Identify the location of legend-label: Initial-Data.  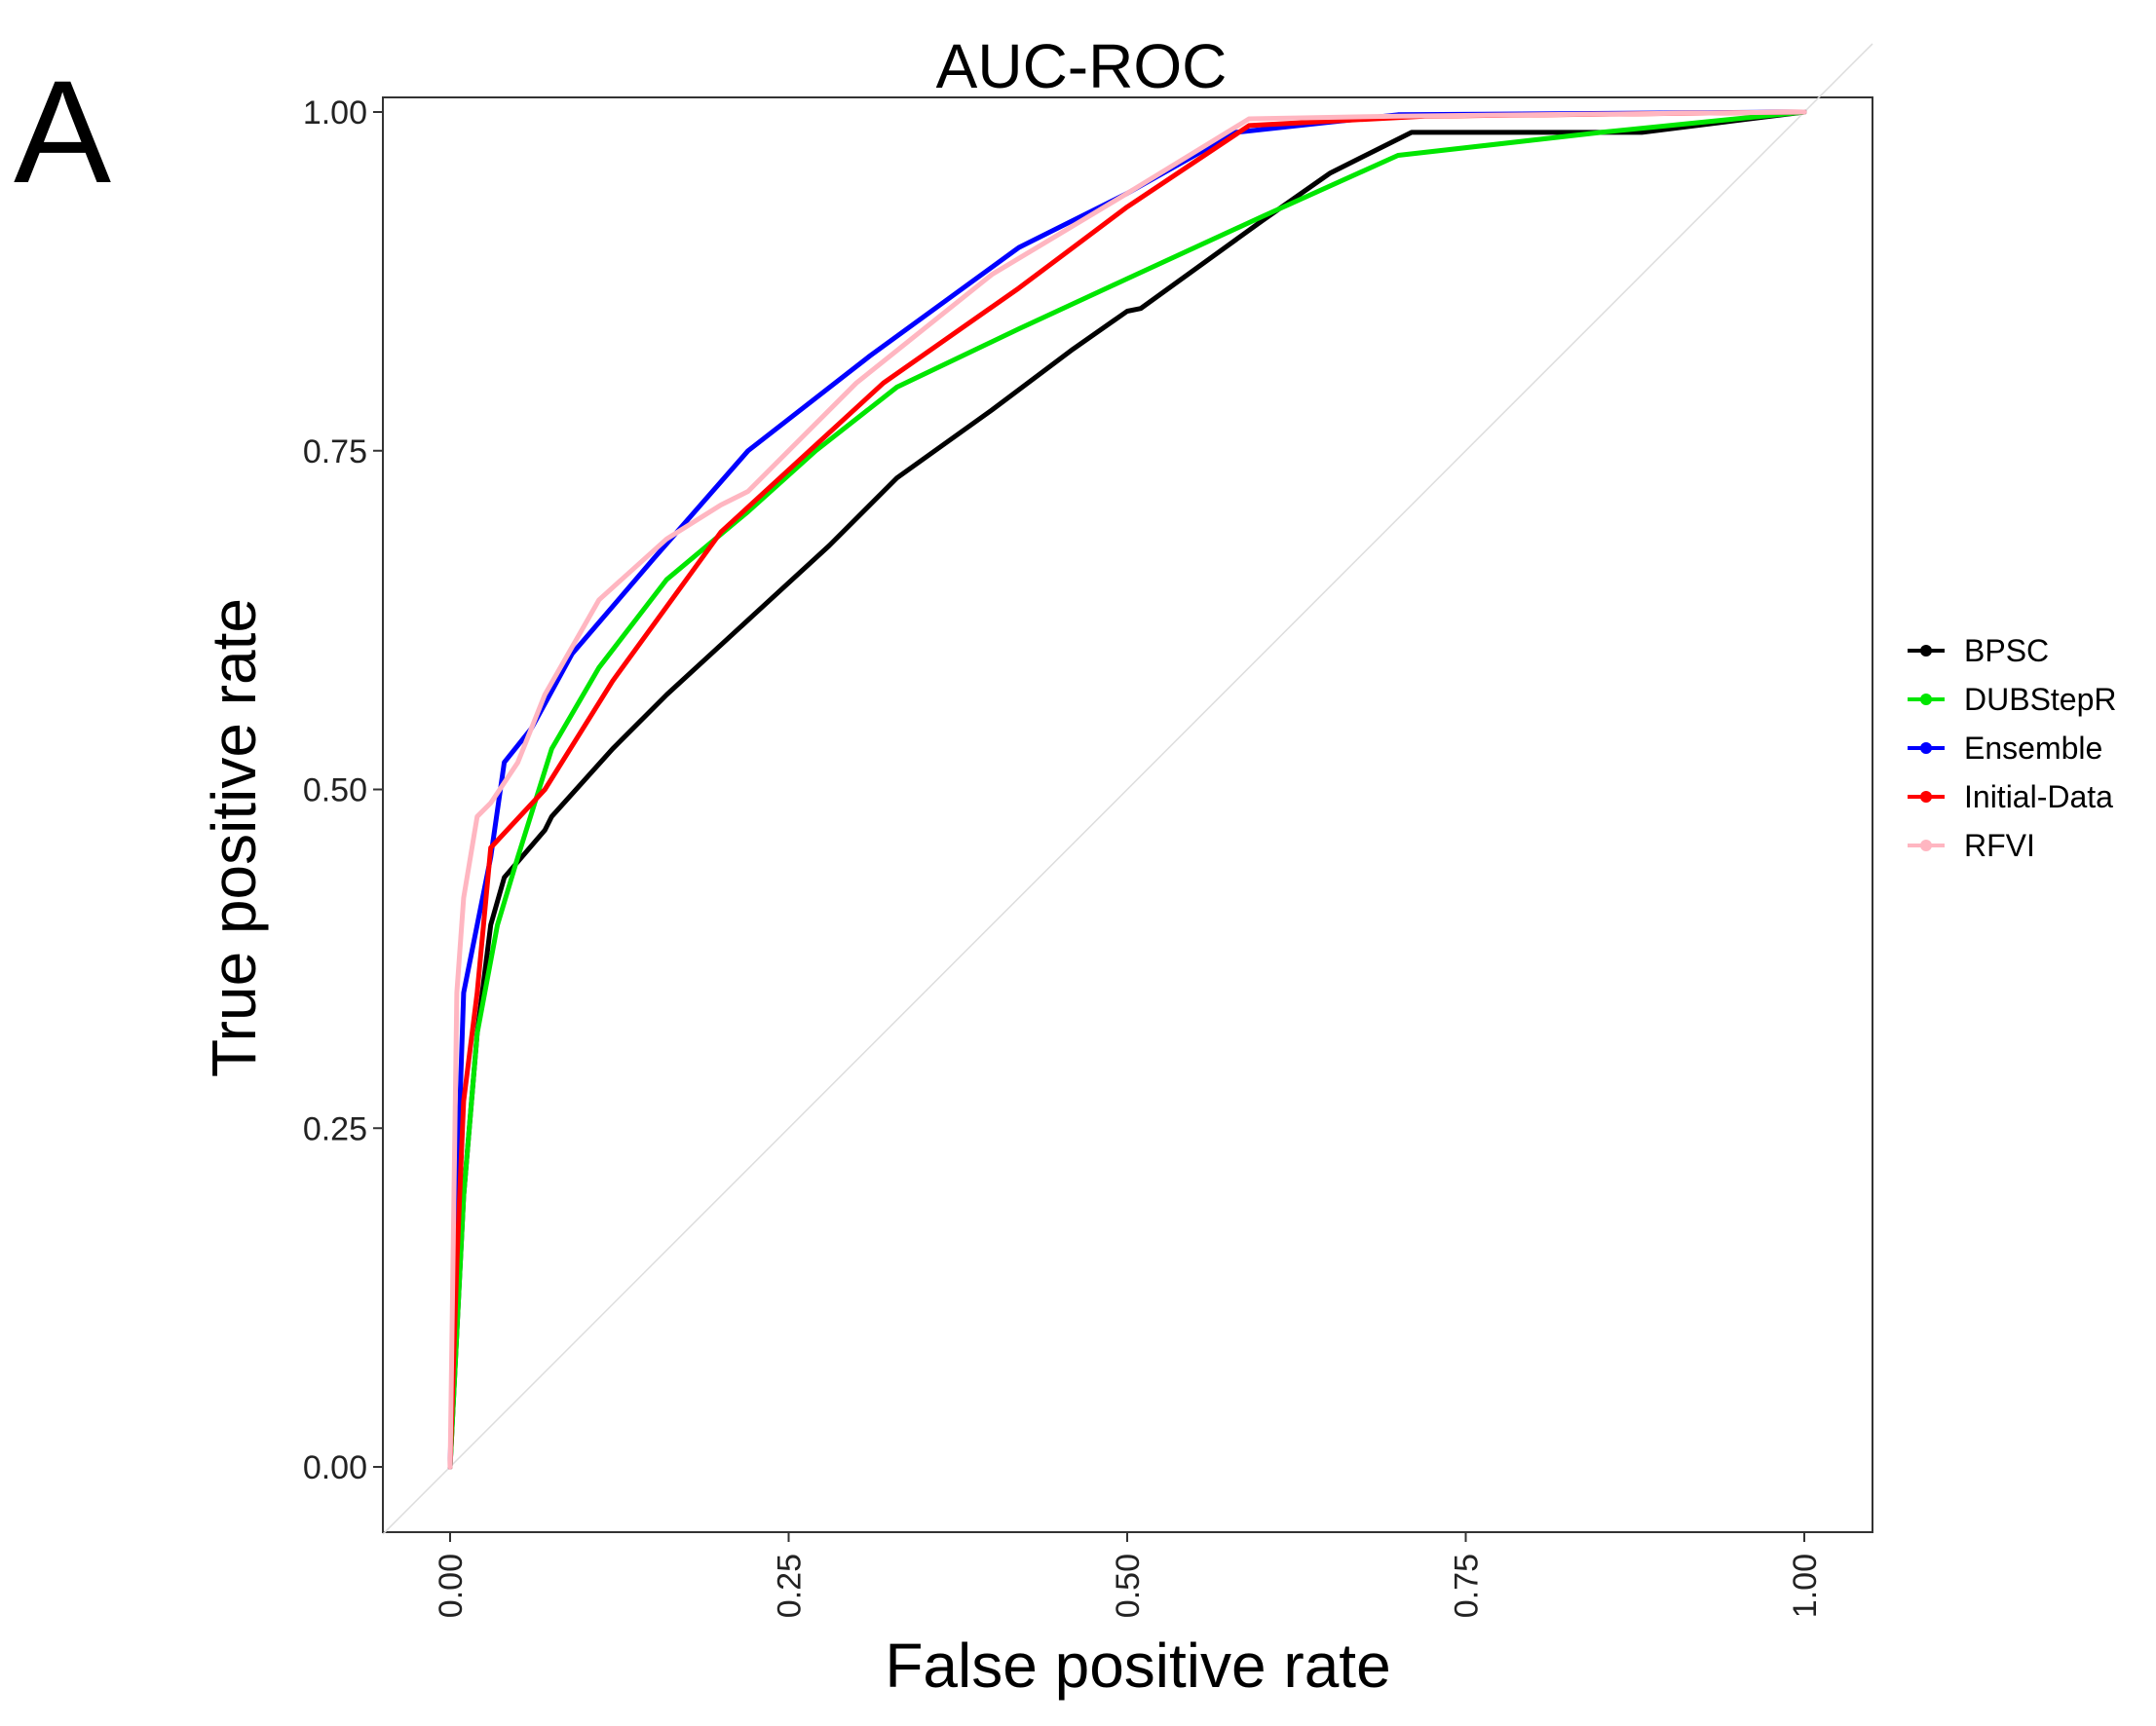
(2038, 796).